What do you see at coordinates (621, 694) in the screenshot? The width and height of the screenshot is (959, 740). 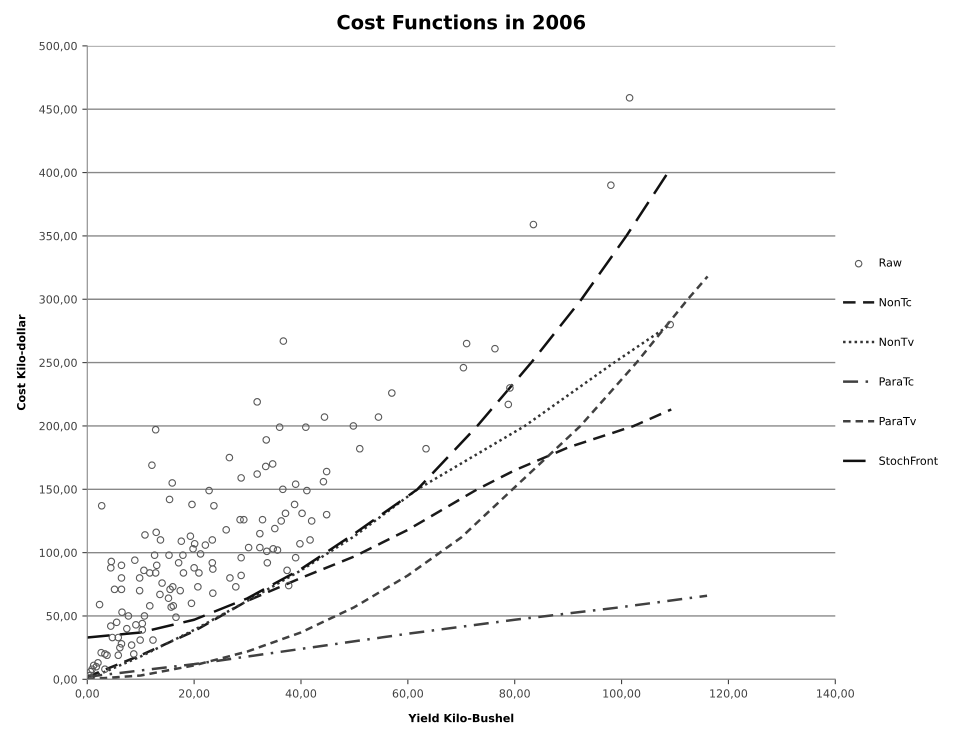 I see `x-tick-label: 100,00` at bounding box center [621, 694].